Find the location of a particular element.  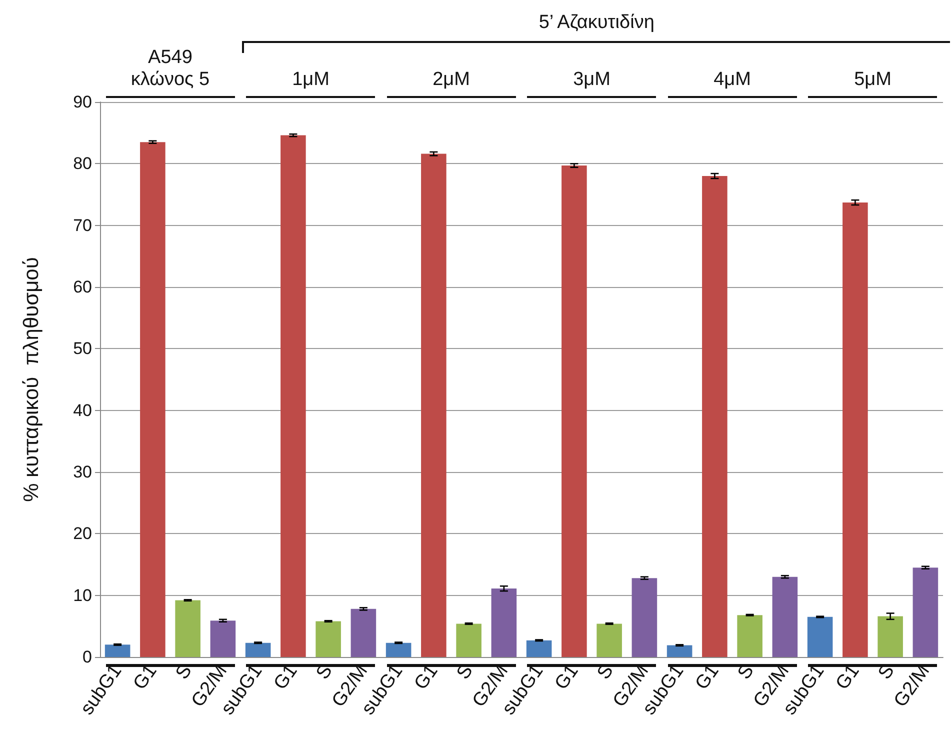

text: A549 κλώνος 5 is located at coordinates (170, 69).